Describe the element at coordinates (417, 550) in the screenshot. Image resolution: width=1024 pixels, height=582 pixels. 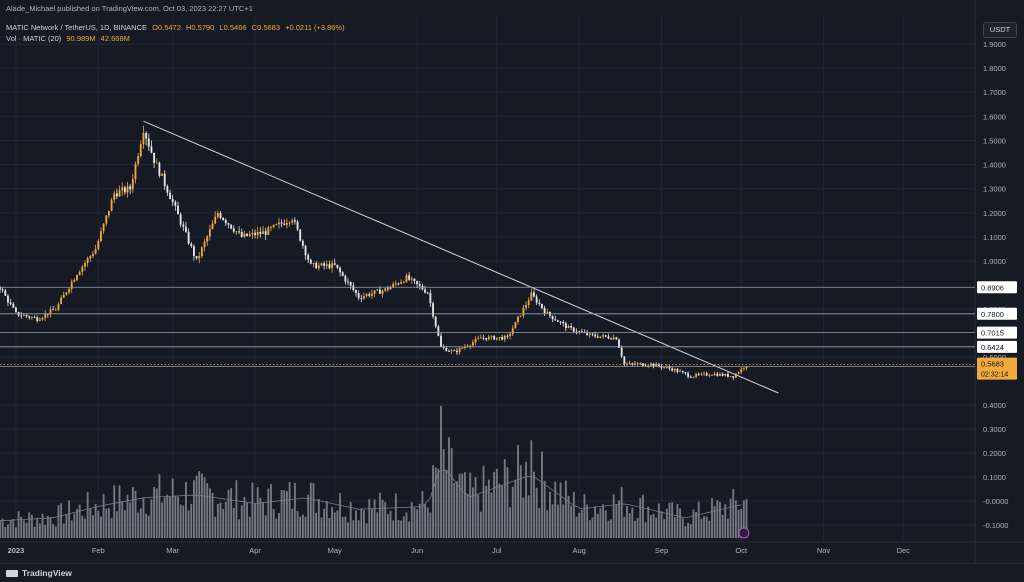
I see `x-tick-label: Jun` at that location.